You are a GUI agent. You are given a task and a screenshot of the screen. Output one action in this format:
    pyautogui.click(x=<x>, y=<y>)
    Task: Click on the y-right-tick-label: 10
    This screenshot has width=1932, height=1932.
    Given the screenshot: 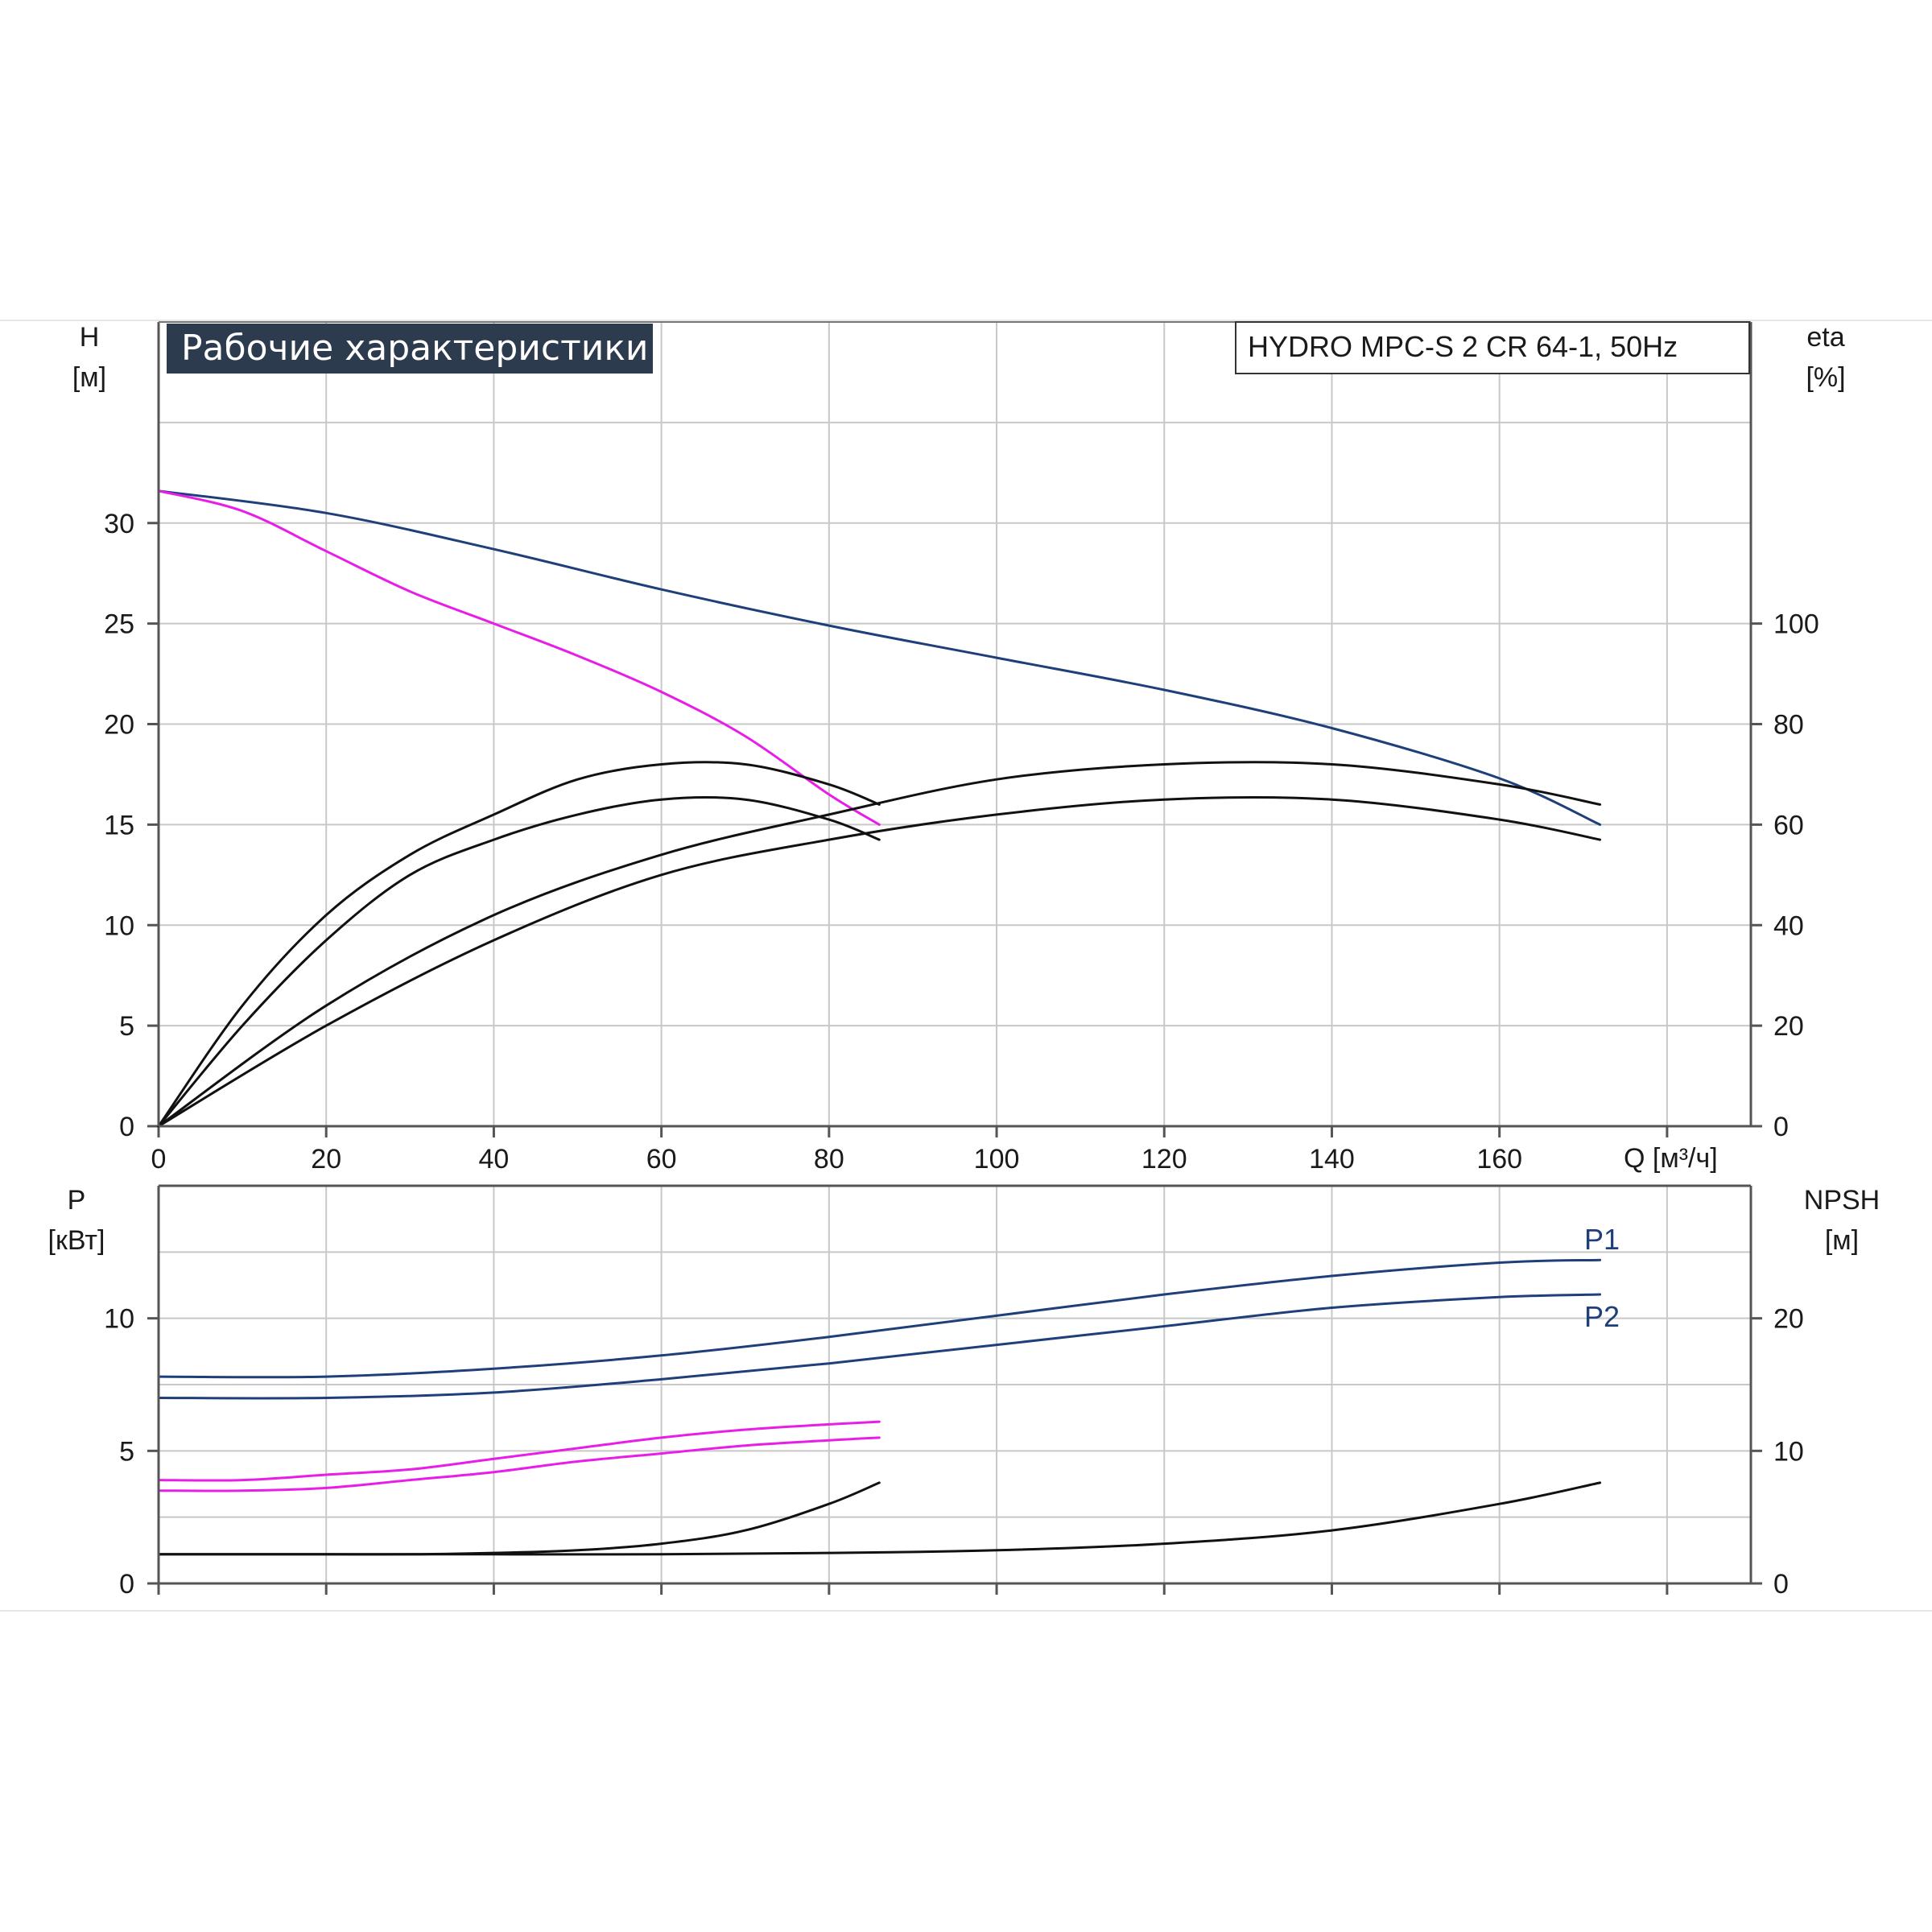 What is the action you would take?
    pyautogui.click(x=1788, y=1451)
    